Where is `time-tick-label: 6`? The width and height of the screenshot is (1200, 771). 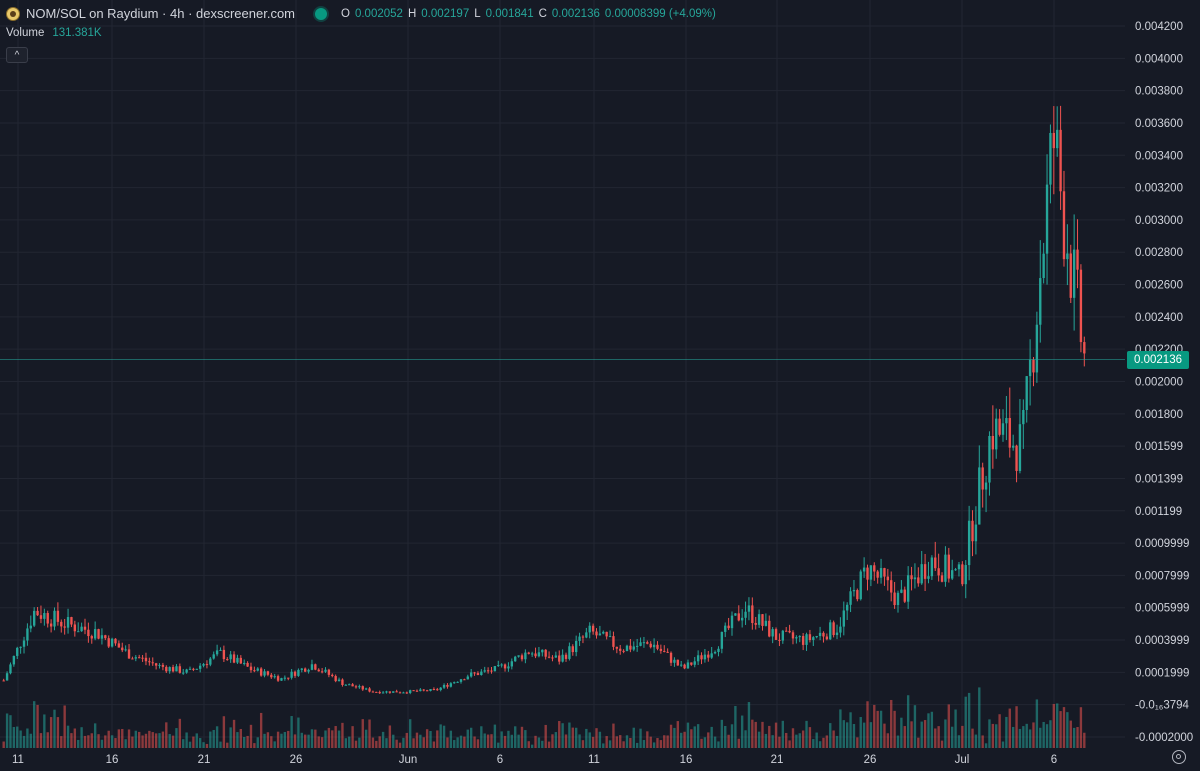
time-tick-label: 6 is located at coordinates (1054, 760).